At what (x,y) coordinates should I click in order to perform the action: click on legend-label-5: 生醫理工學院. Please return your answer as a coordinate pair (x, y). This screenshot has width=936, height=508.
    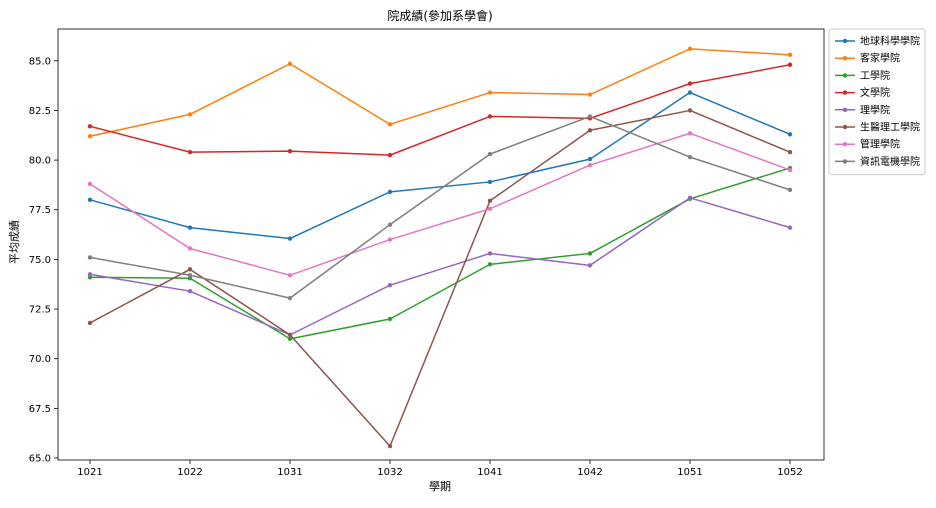
    Looking at the image, I should click on (890, 127).